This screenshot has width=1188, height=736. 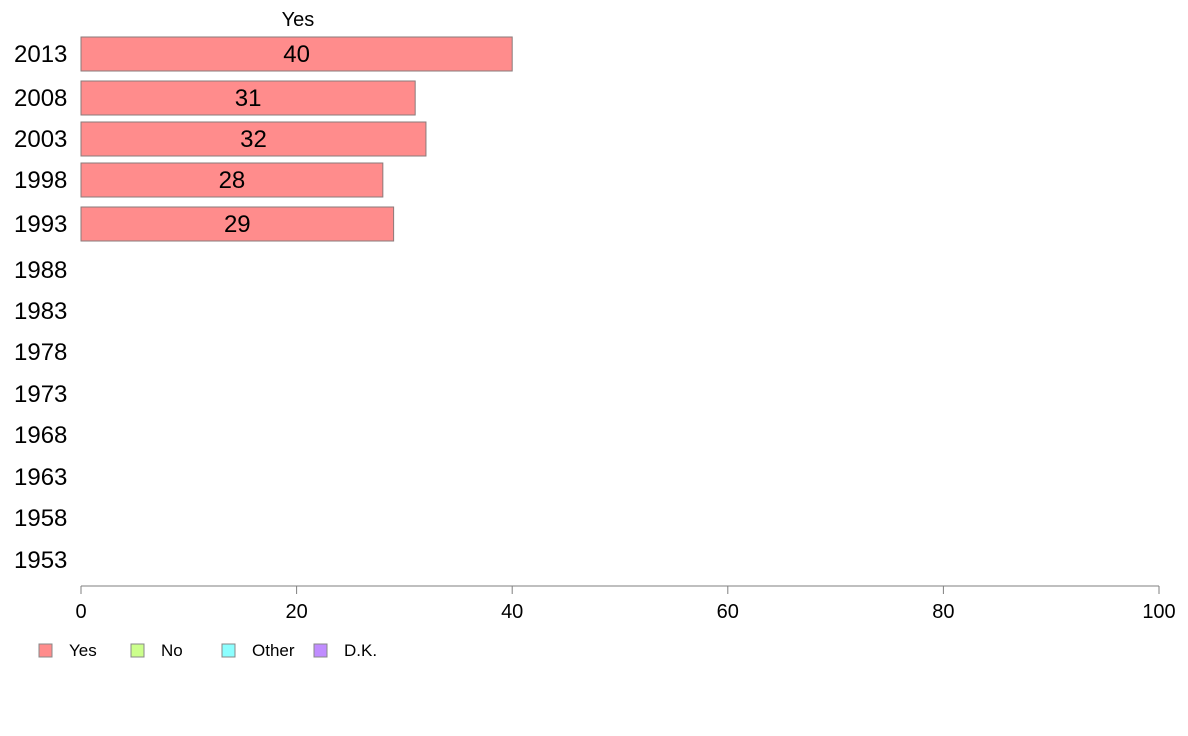 I want to click on bar-1993, so click(x=237, y=224).